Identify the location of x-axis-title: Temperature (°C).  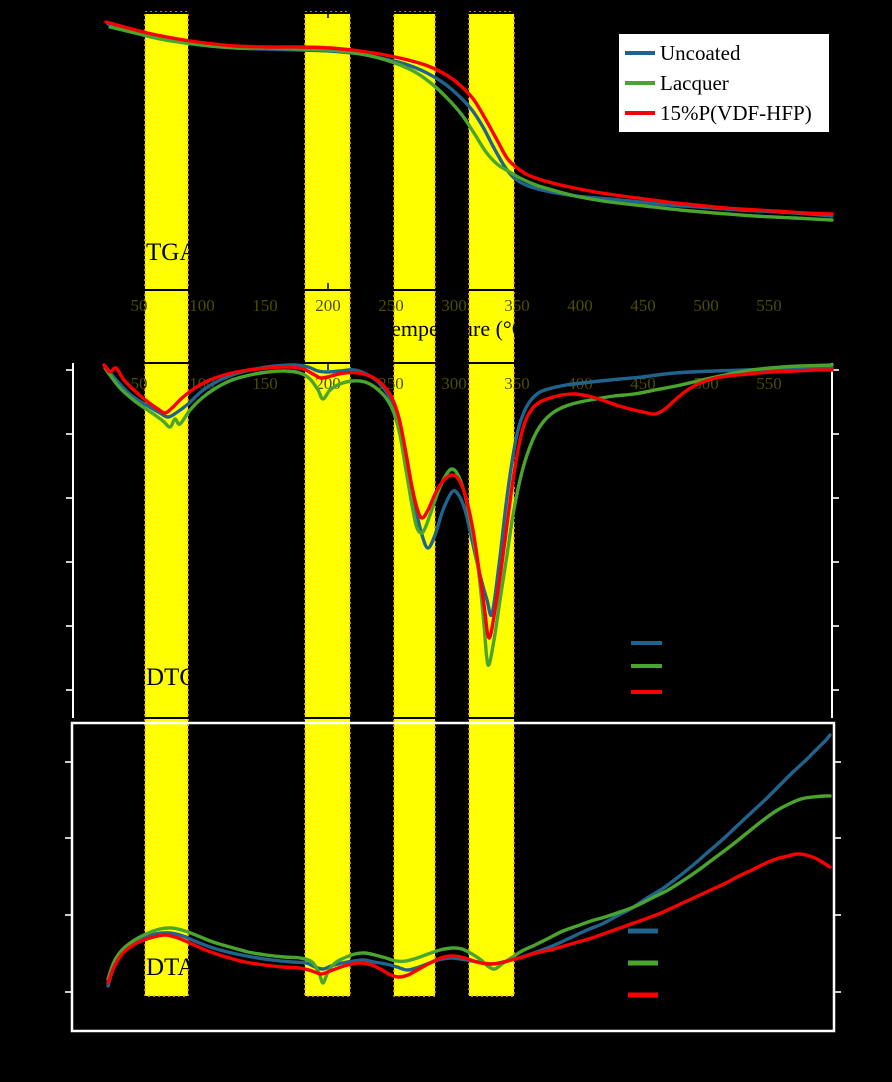
(456, 328).